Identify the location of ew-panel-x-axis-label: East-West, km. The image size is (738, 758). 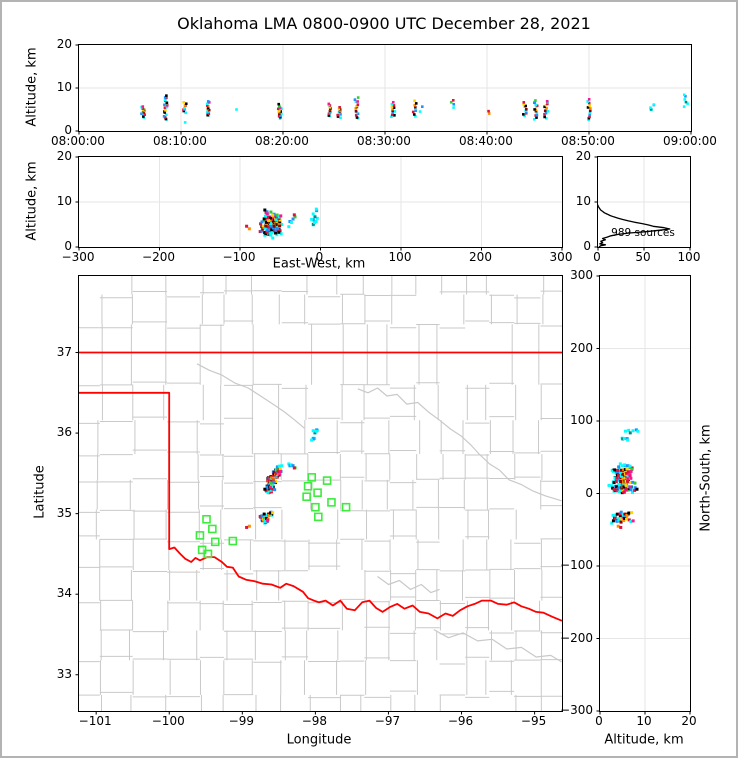
(319, 264).